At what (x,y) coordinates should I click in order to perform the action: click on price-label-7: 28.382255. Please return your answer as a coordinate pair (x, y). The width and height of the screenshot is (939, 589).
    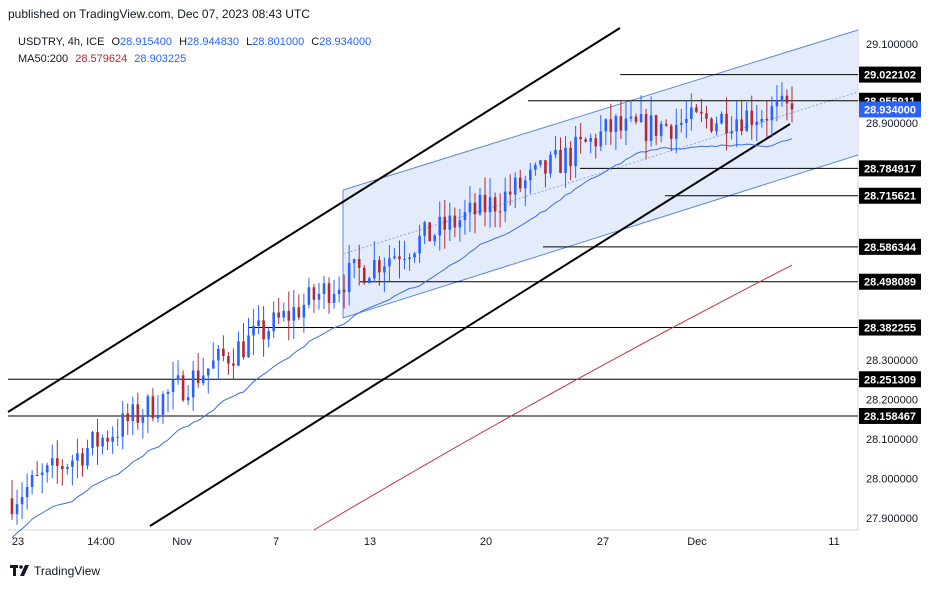
    Looking at the image, I should click on (890, 329).